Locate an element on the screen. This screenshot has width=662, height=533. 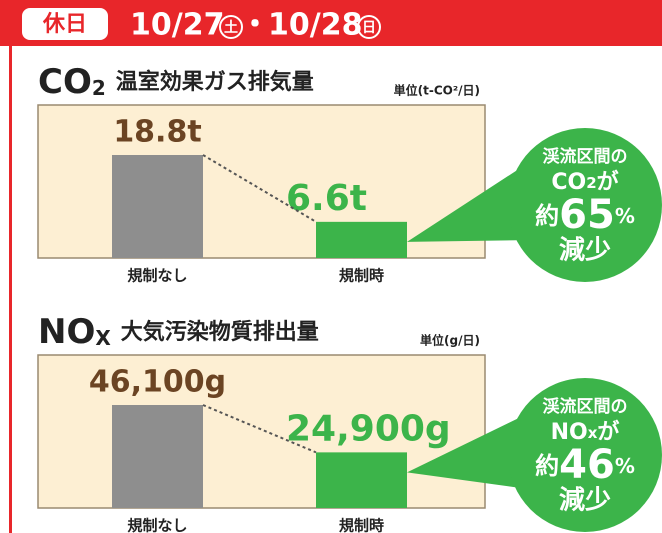
header-bar is located at coordinates (331, 23).